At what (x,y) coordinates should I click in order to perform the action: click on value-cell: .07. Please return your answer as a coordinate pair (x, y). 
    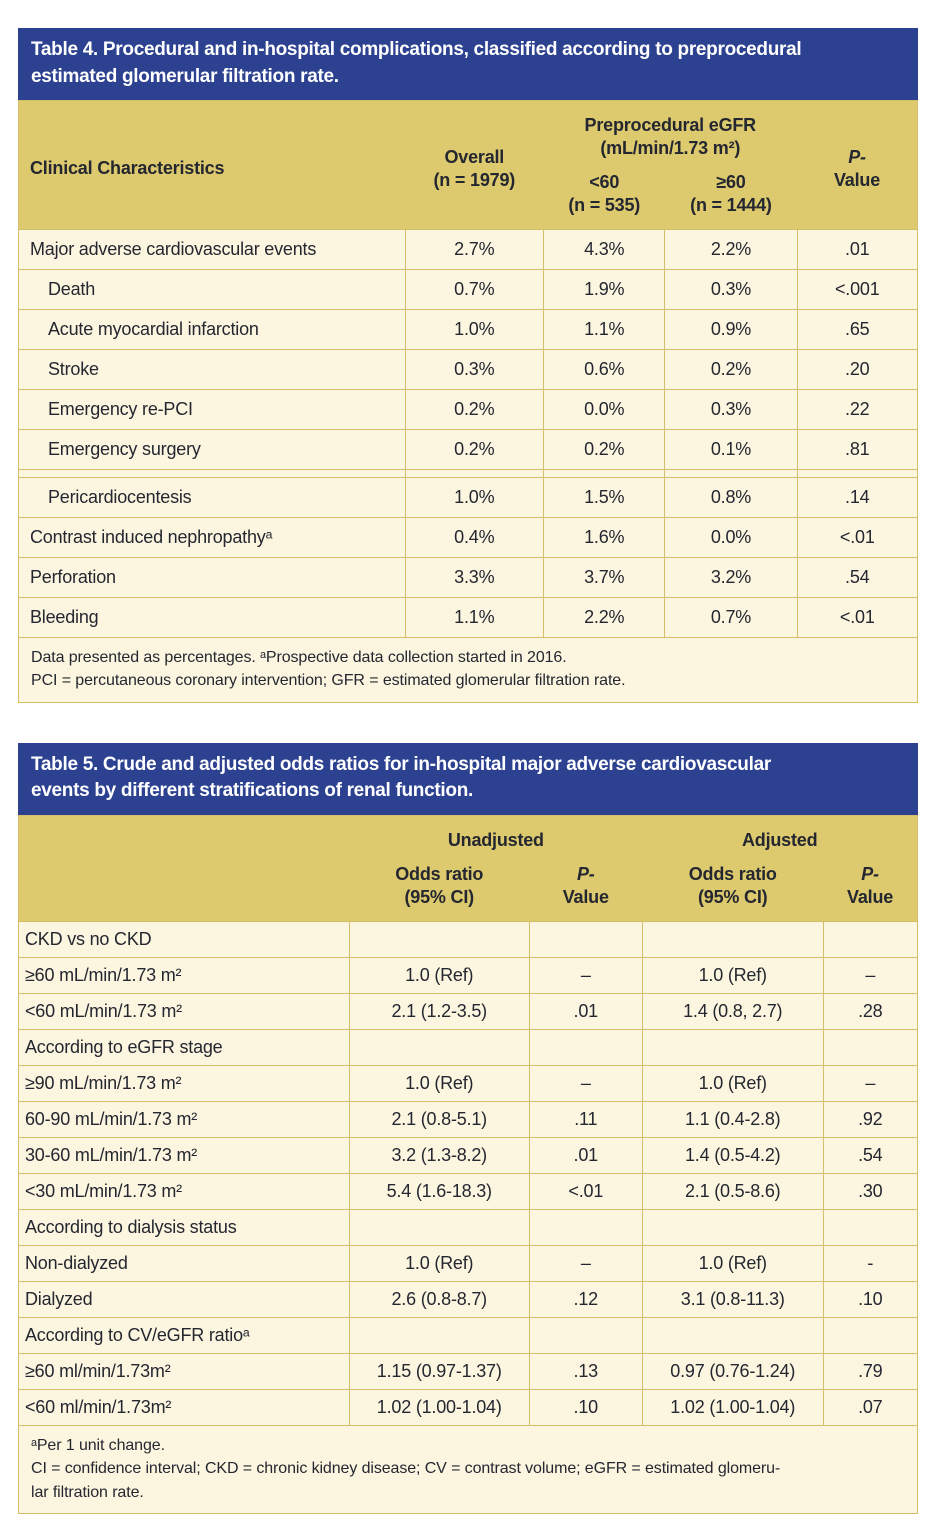
    Looking at the image, I should click on (870, 1408).